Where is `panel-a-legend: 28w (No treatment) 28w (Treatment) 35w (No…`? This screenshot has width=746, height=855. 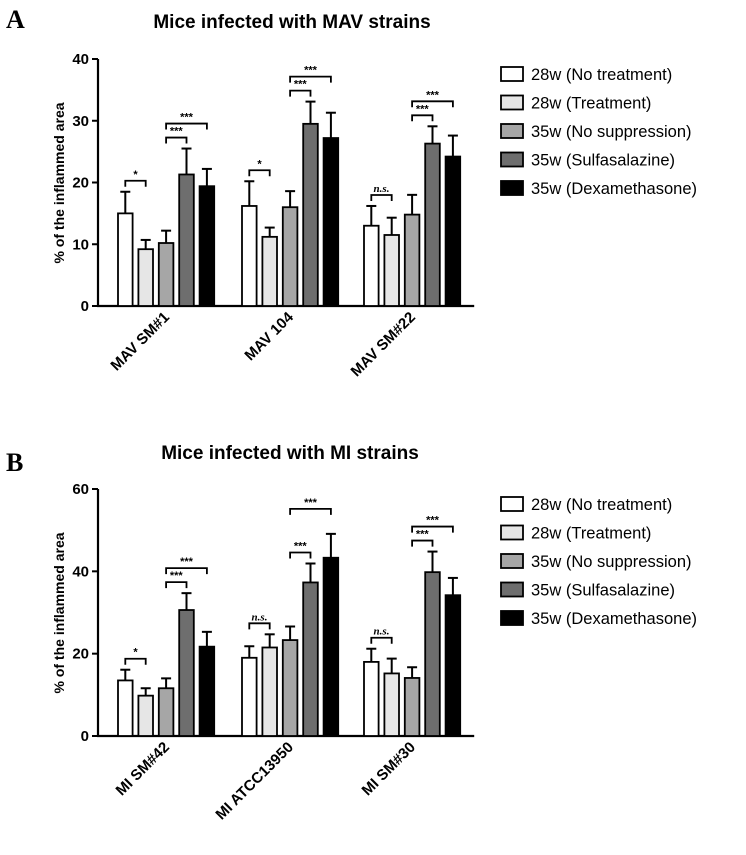
panel-a-legend: 28w (No treatment) 28w (Treatment) 35w (No… is located at coordinates (598, 132).